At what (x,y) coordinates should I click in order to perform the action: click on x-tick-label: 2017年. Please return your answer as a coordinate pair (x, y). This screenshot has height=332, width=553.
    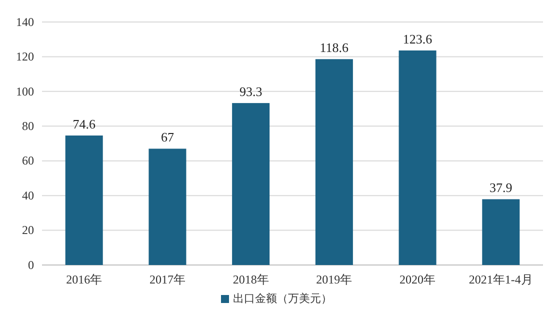
    Looking at the image, I should click on (167, 279).